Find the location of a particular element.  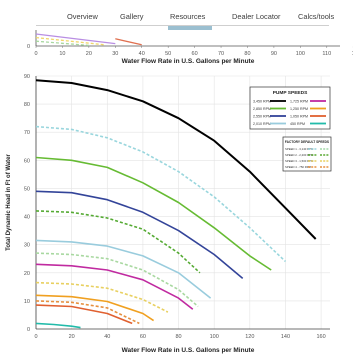

x-tick-label: 20 is located at coordinates (72, 337).